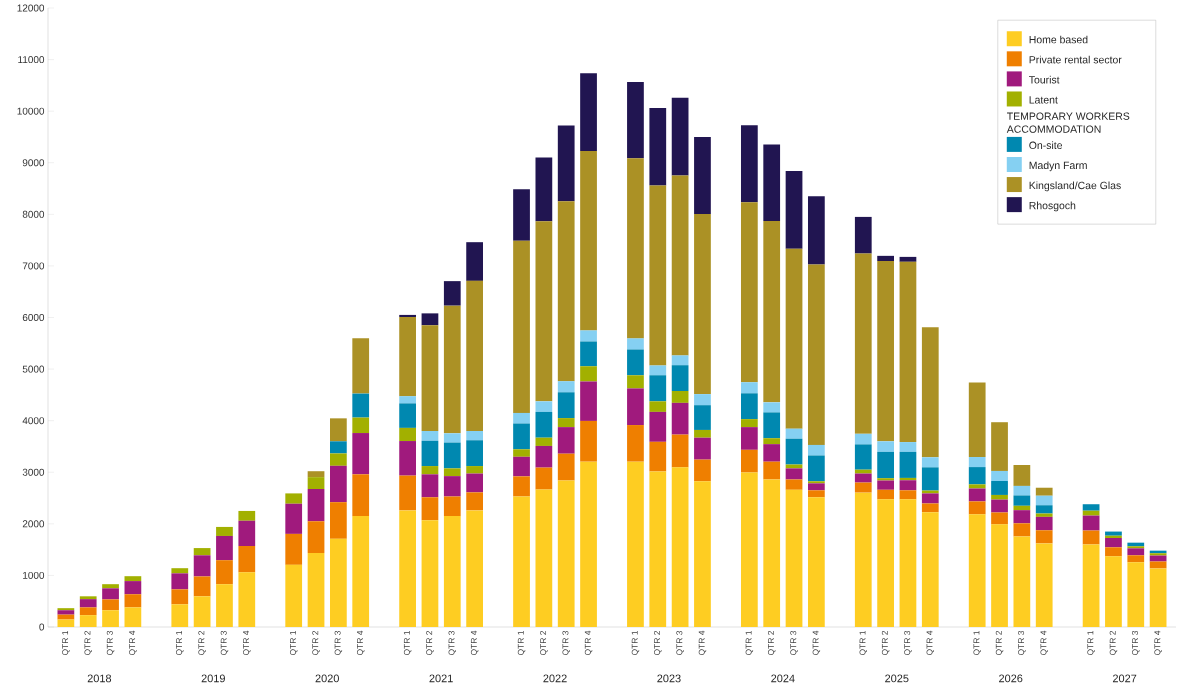 This screenshot has width=1183, height=687. What do you see at coordinates (1046, 145) in the screenshot?
I see `legend-label: On-site` at bounding box center [1046, 145].